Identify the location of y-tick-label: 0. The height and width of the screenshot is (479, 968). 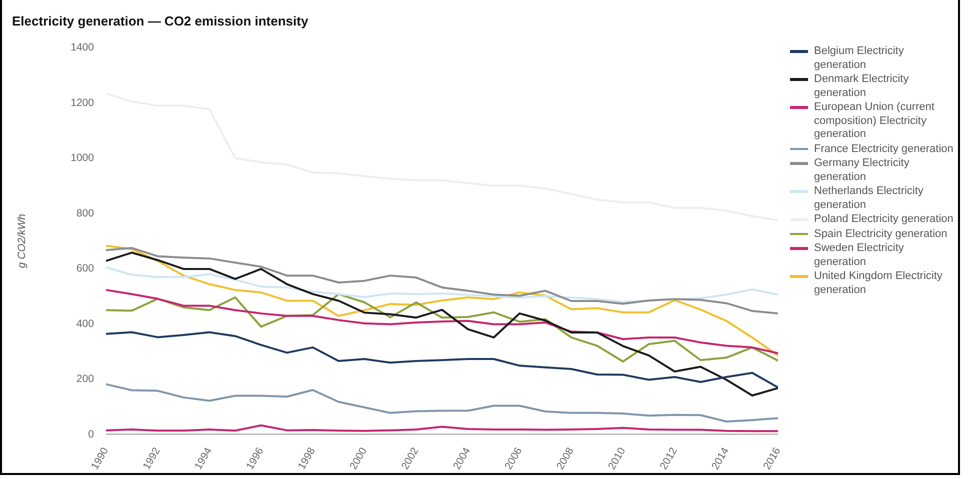
(91, 434).